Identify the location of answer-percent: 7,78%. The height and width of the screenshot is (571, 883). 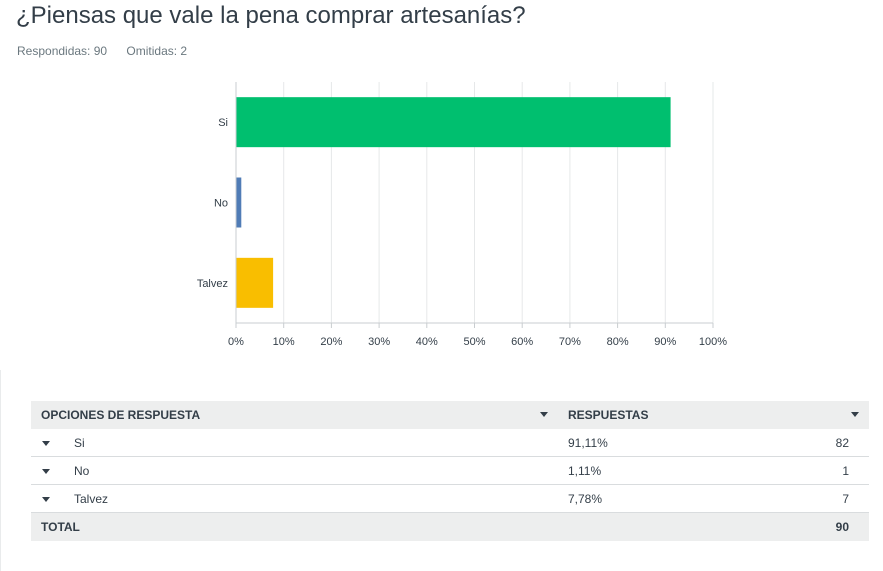
(651, 498).